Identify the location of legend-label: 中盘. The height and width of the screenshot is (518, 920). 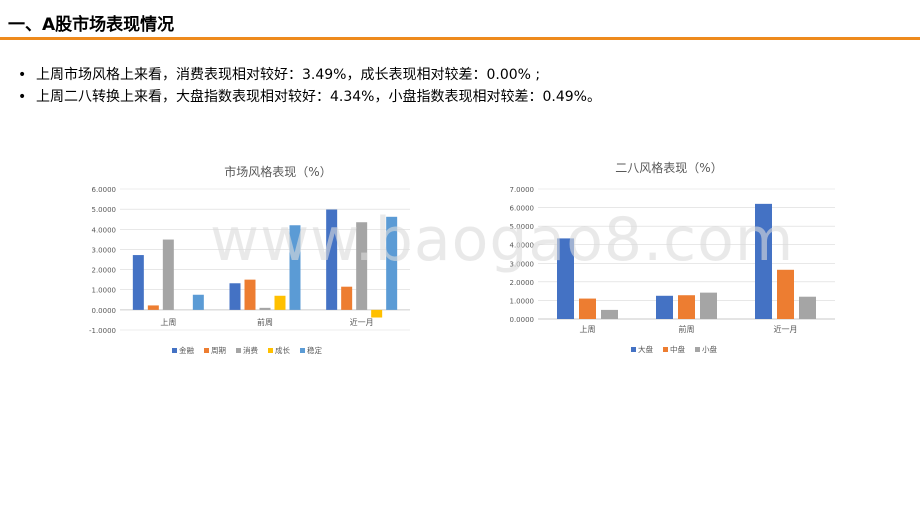
(677, 349).